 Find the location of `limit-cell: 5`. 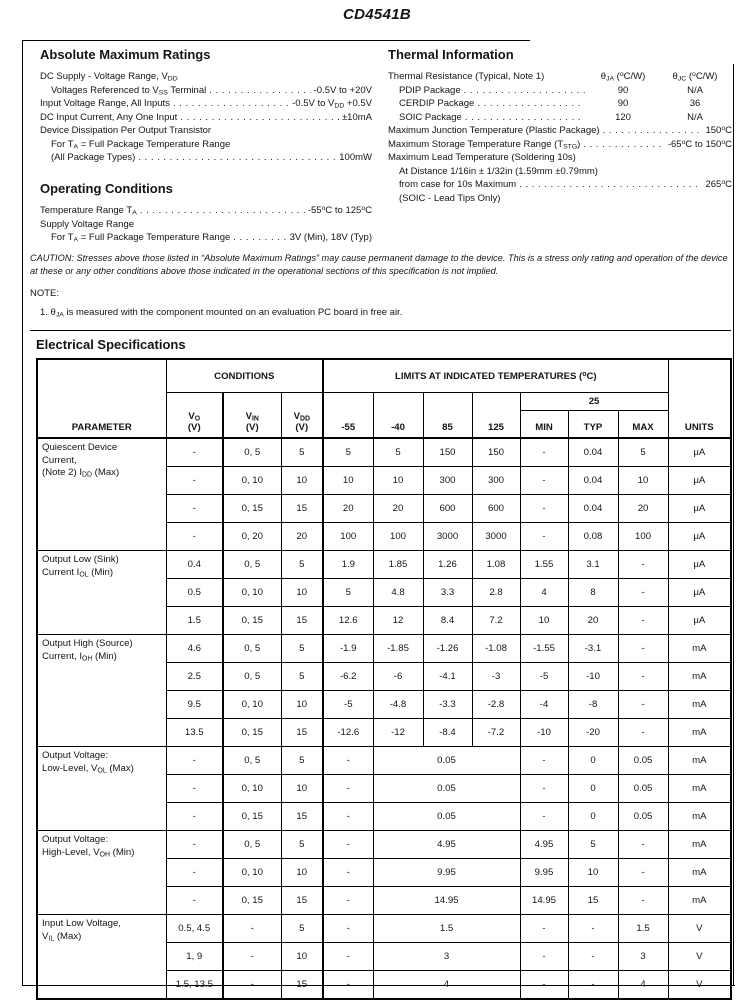

limit-cell: 5 is located at coordinates (348, 452).